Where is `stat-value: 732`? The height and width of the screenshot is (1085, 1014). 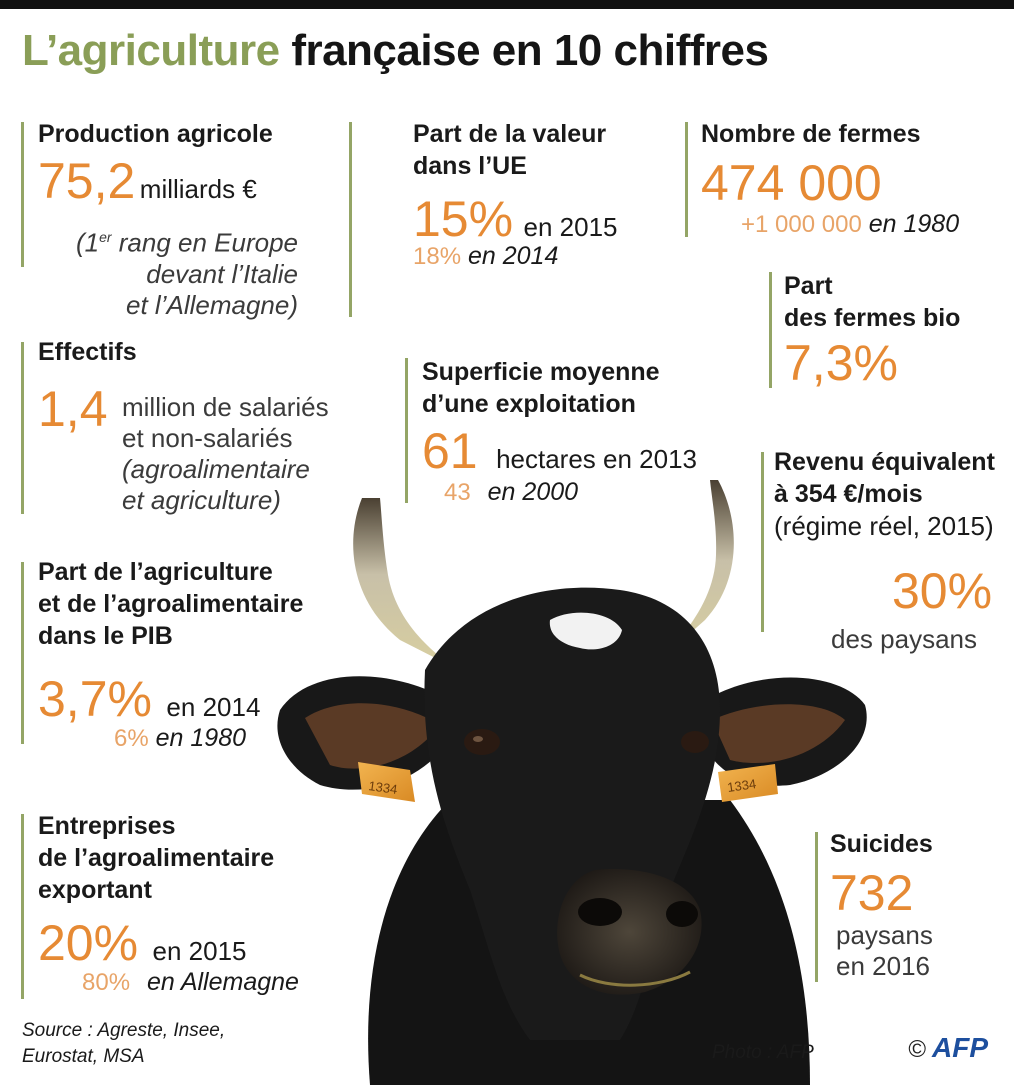 stat-value: 732 is located at coordinates (872, 893).